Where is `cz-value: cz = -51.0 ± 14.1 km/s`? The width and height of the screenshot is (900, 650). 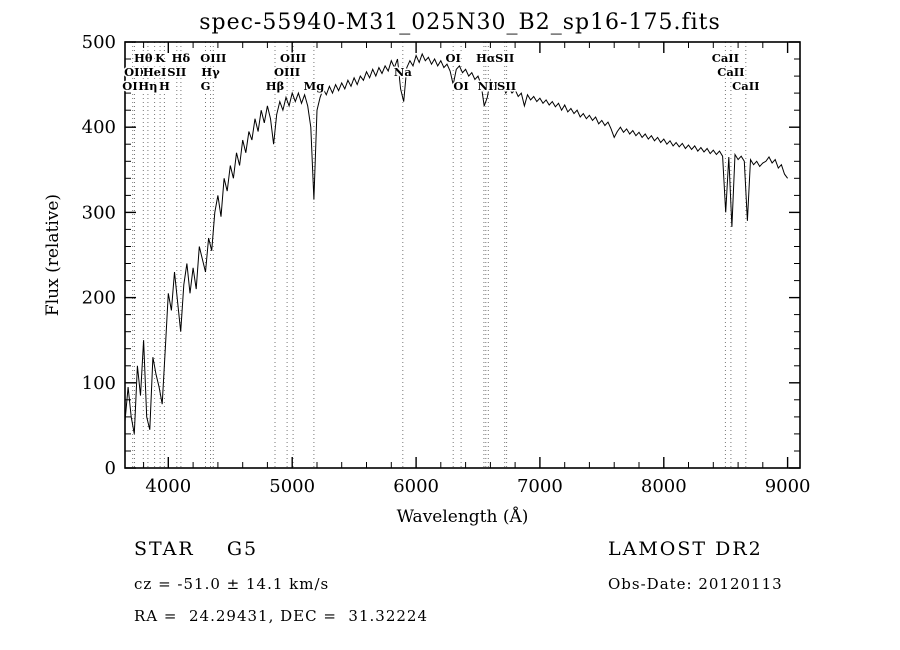
cz-value: cz = -51.0 ± 14.1 km/s is located at coordinates (232, 584).